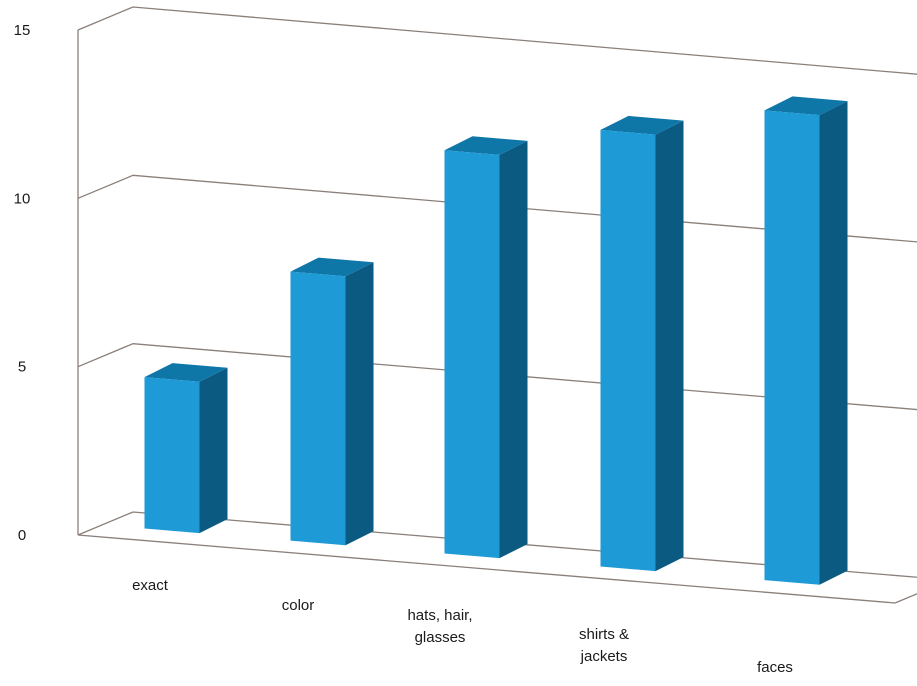 The height and width of the screenshot is (686, 917). What do you see at coordinates (298, 605) in the screenshot?
I see `x-category-label-1: color` at bounding box center [298, 605].